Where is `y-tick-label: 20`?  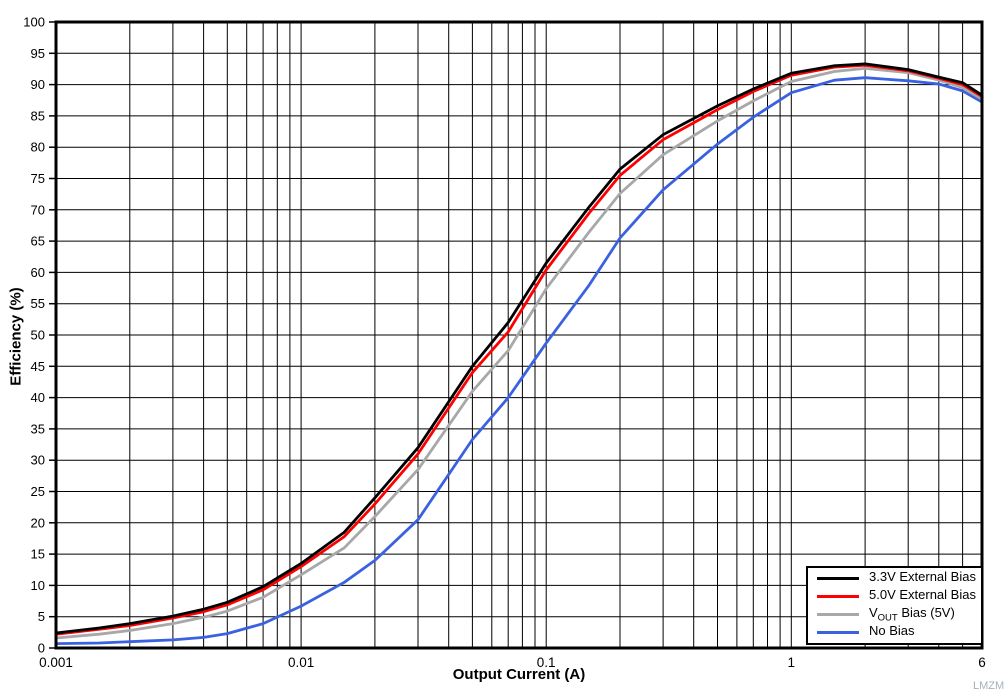
y-tick-label: 20 is located at coordinates (38, 522).